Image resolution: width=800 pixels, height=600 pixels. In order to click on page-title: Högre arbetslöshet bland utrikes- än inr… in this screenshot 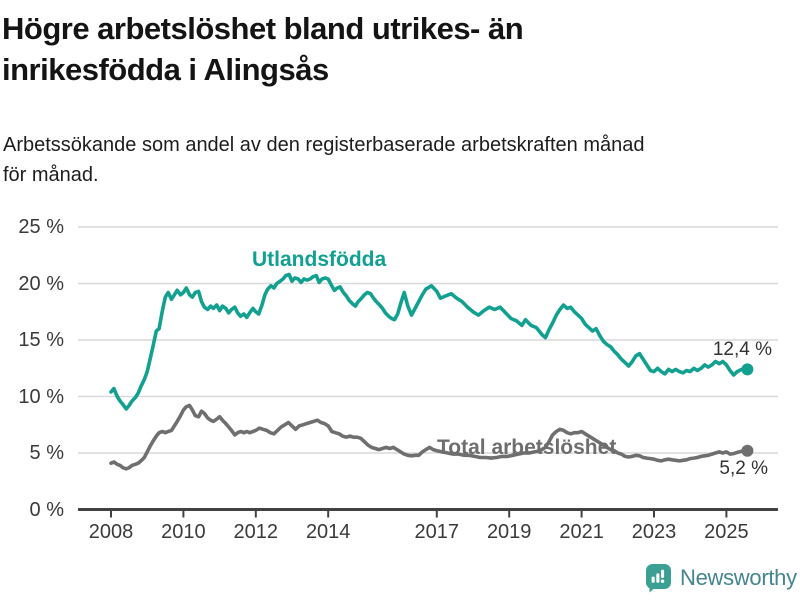, I will do `click(263, 49)`.